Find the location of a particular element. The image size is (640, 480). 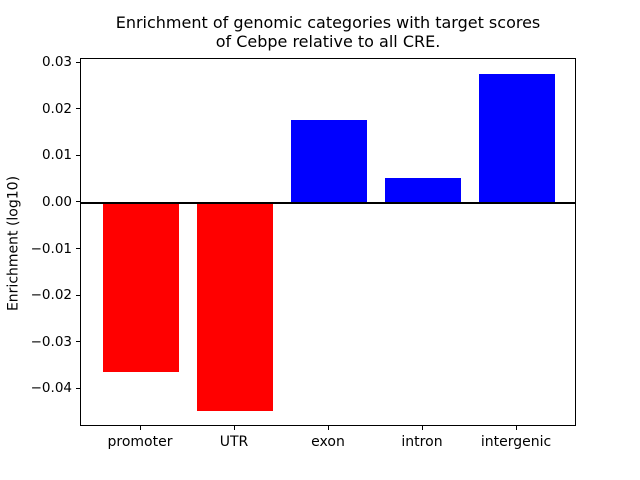

bar-intron is located at coordinates (423, 190).